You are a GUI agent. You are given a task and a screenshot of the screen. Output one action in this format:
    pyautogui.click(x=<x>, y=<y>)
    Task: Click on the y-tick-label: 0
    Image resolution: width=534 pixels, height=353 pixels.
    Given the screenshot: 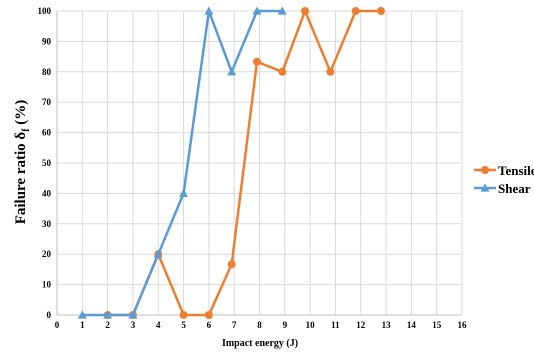 What is the action you would take?
    pyautogui.click(x=49, y=315)
    